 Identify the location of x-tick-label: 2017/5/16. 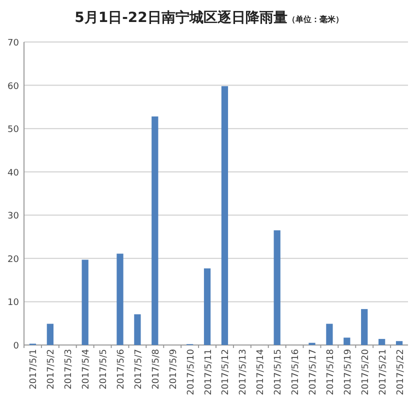
(296, 372).